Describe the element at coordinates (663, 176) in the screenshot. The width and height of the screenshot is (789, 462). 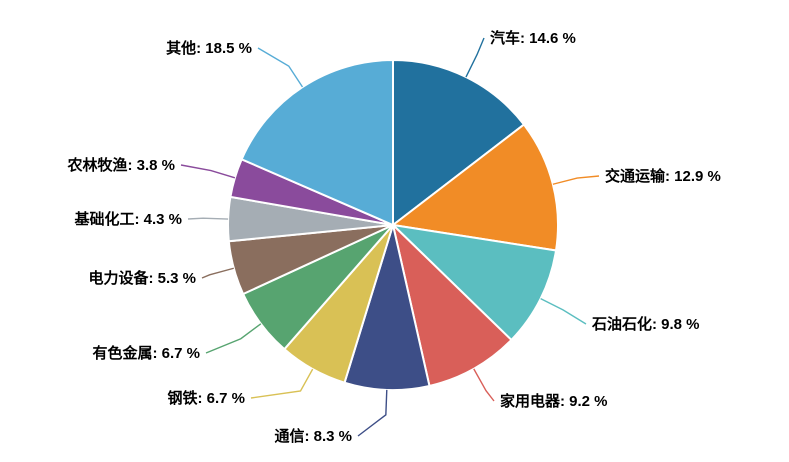
I see `slice-label: 交通运输: 12.9 %` at that location.